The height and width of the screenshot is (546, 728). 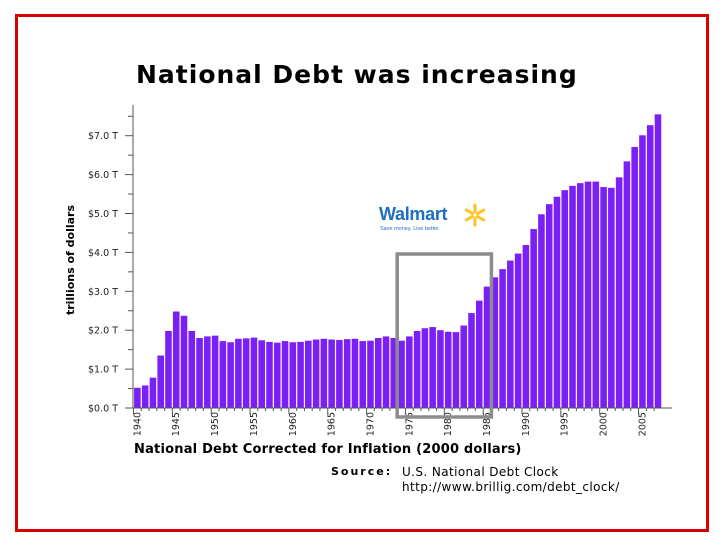 What do you see at coordinates (339, 374) in the screenshot?
I see `bar-1966` at bounding box center [339, 374].